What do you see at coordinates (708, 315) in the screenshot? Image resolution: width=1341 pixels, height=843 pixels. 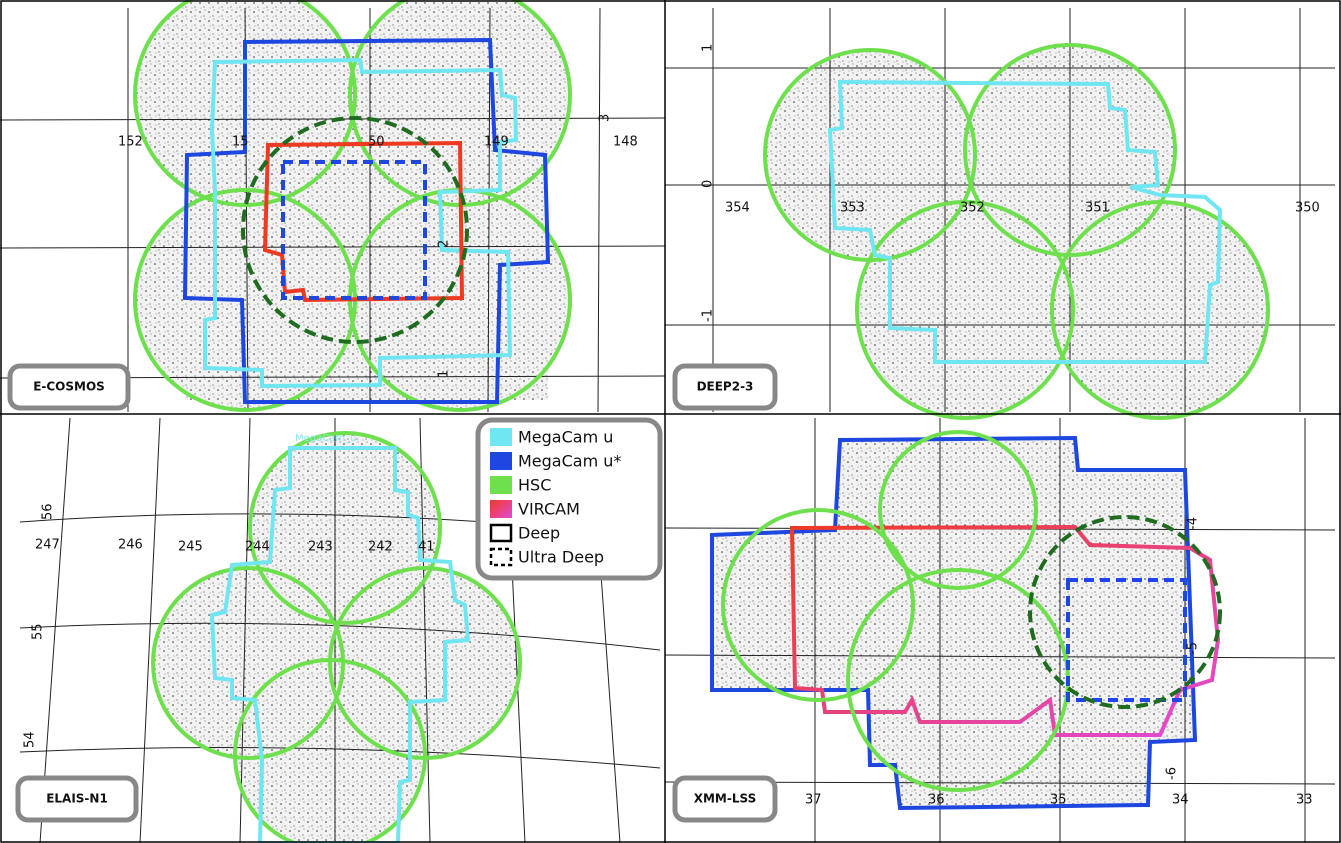 I see `dec-label: -1` at bounding box center [708, 315].